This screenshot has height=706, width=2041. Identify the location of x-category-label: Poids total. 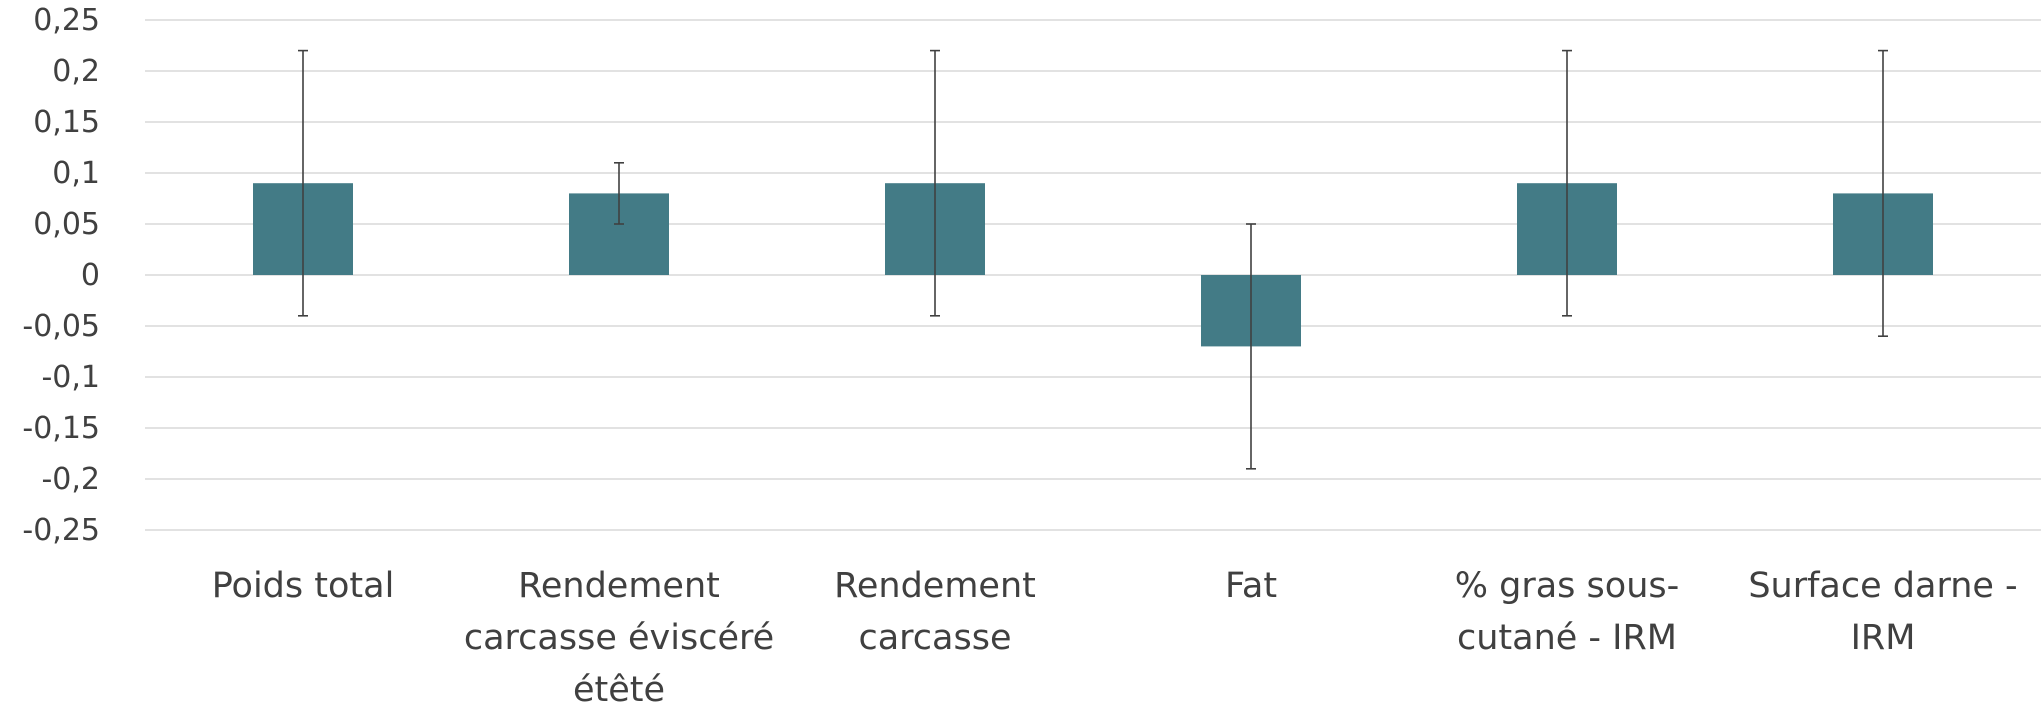
(303, 586).